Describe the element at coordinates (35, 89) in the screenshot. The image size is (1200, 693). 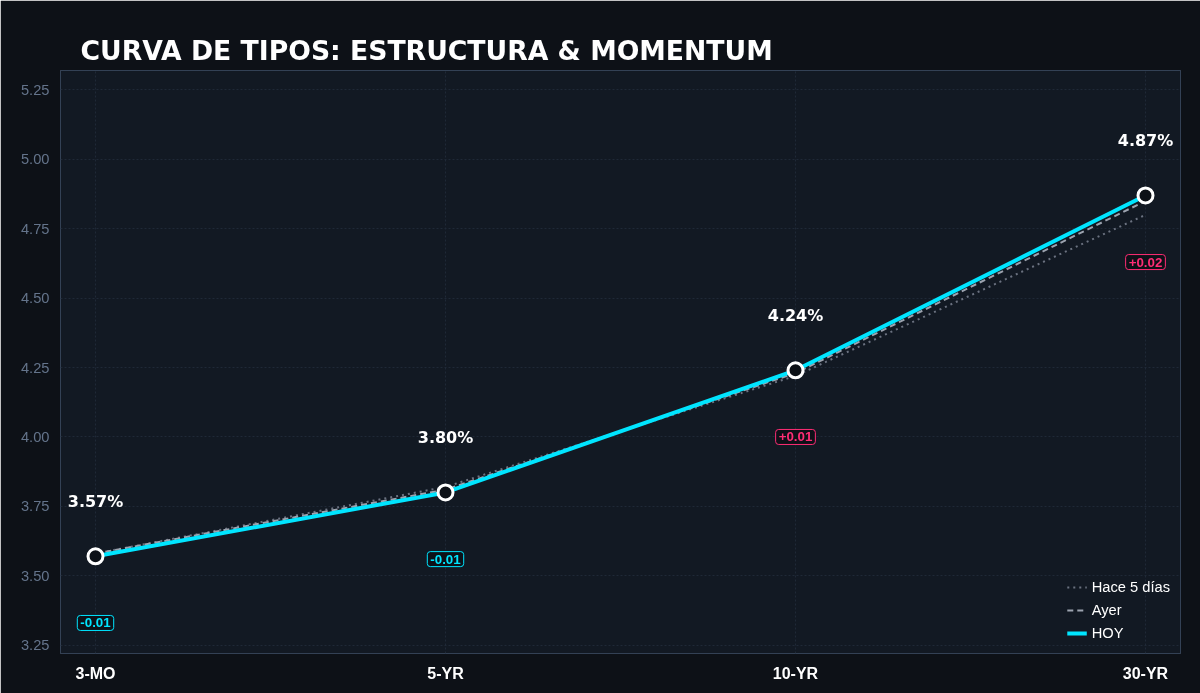
I see `y-tick-label: 5.25` at that location.